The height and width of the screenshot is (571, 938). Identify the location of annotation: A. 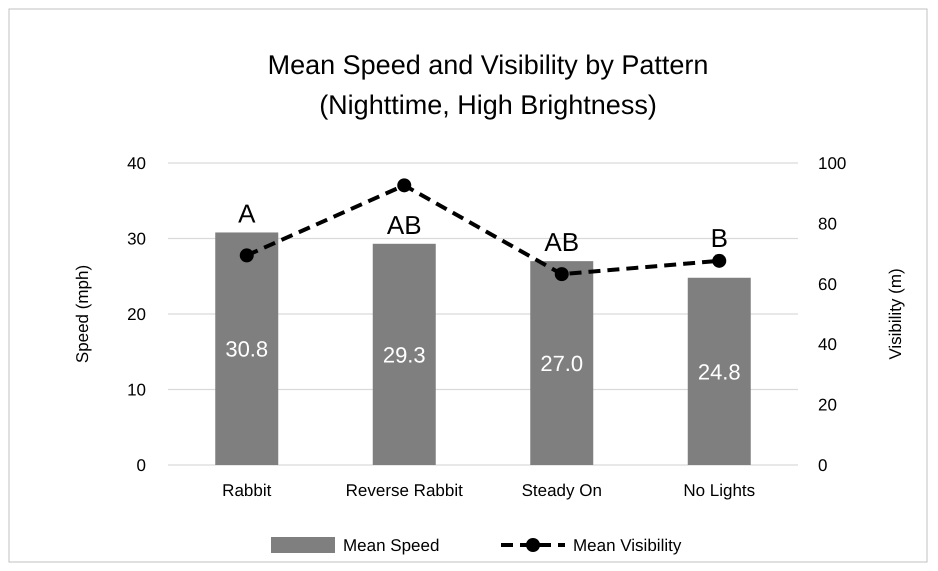
(247, 213).